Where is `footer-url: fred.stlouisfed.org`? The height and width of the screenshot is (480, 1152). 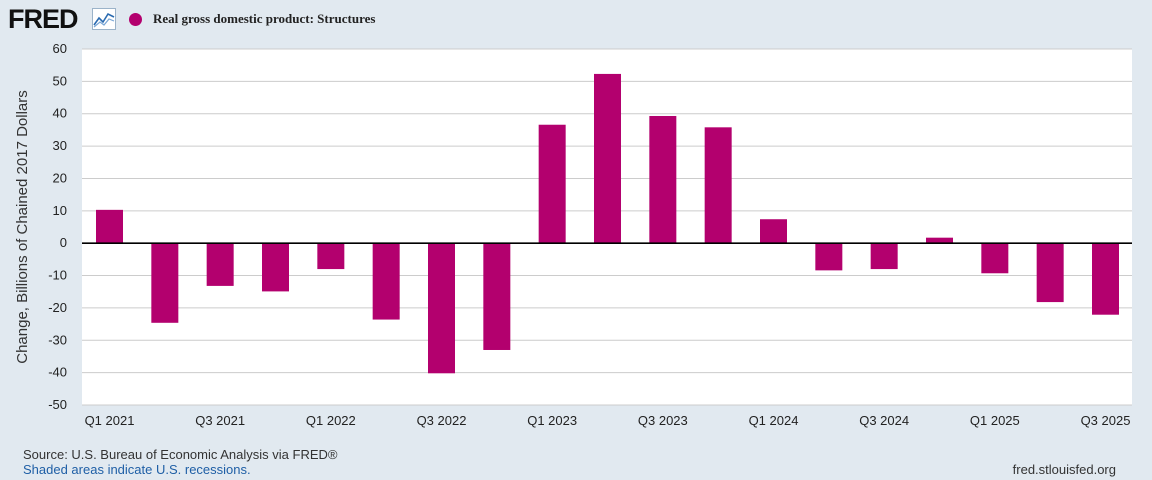 footer-url: fred.stlouisfed.org is located at coordinates (1064, 469).